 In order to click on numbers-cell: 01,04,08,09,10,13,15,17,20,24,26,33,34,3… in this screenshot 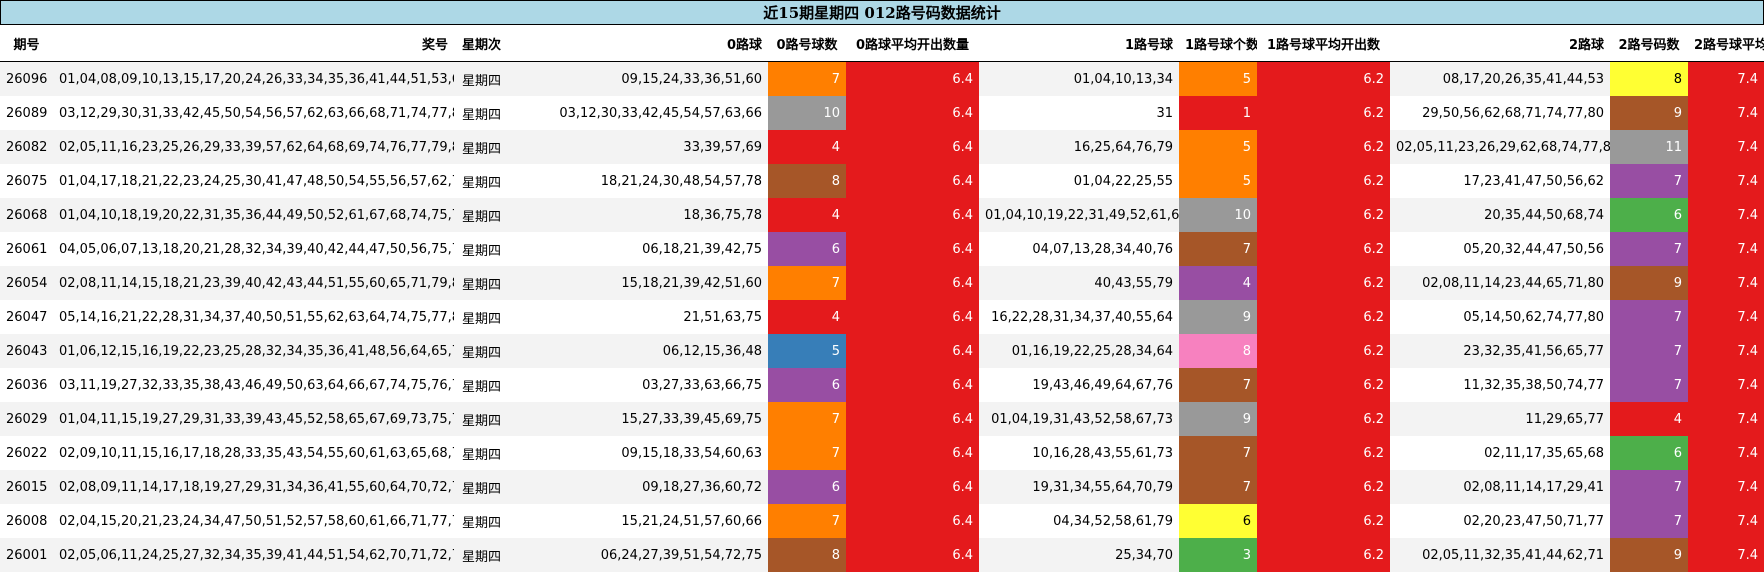, I will do `click(253, 78)`.